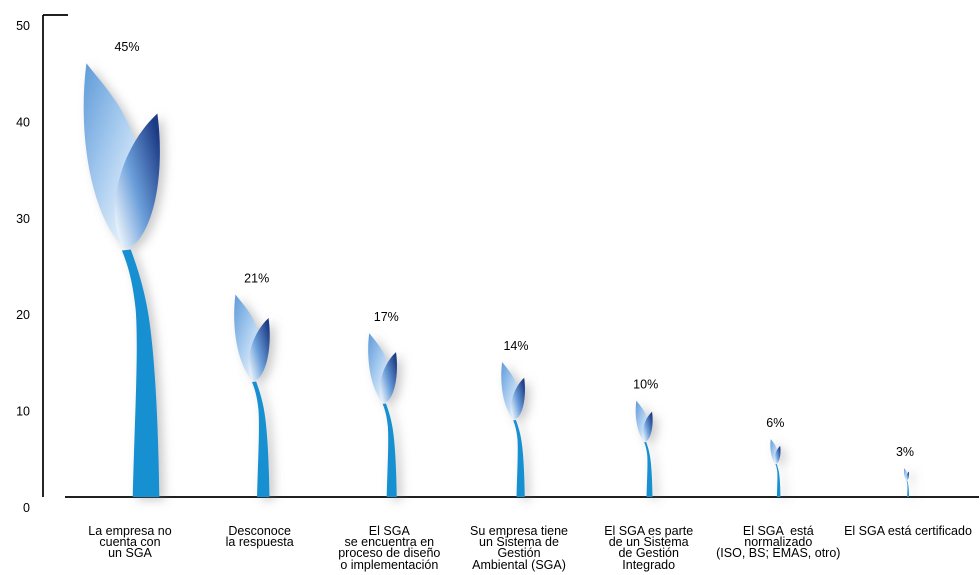 This screenshot has height=575, width=980. I want to click on data-label: 45%, so click(126, 47).